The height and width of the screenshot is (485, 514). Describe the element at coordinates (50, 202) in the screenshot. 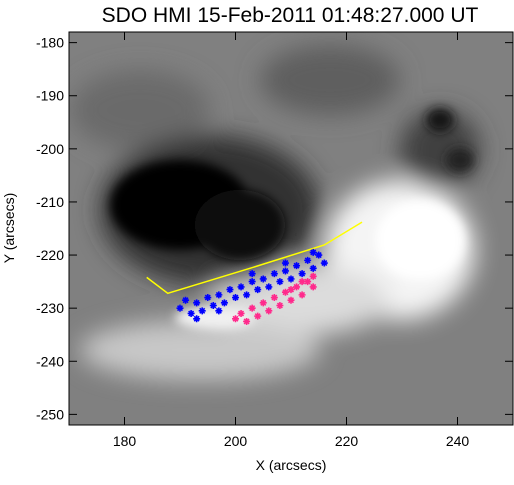

I see `y-tick-label: -210` at that location.